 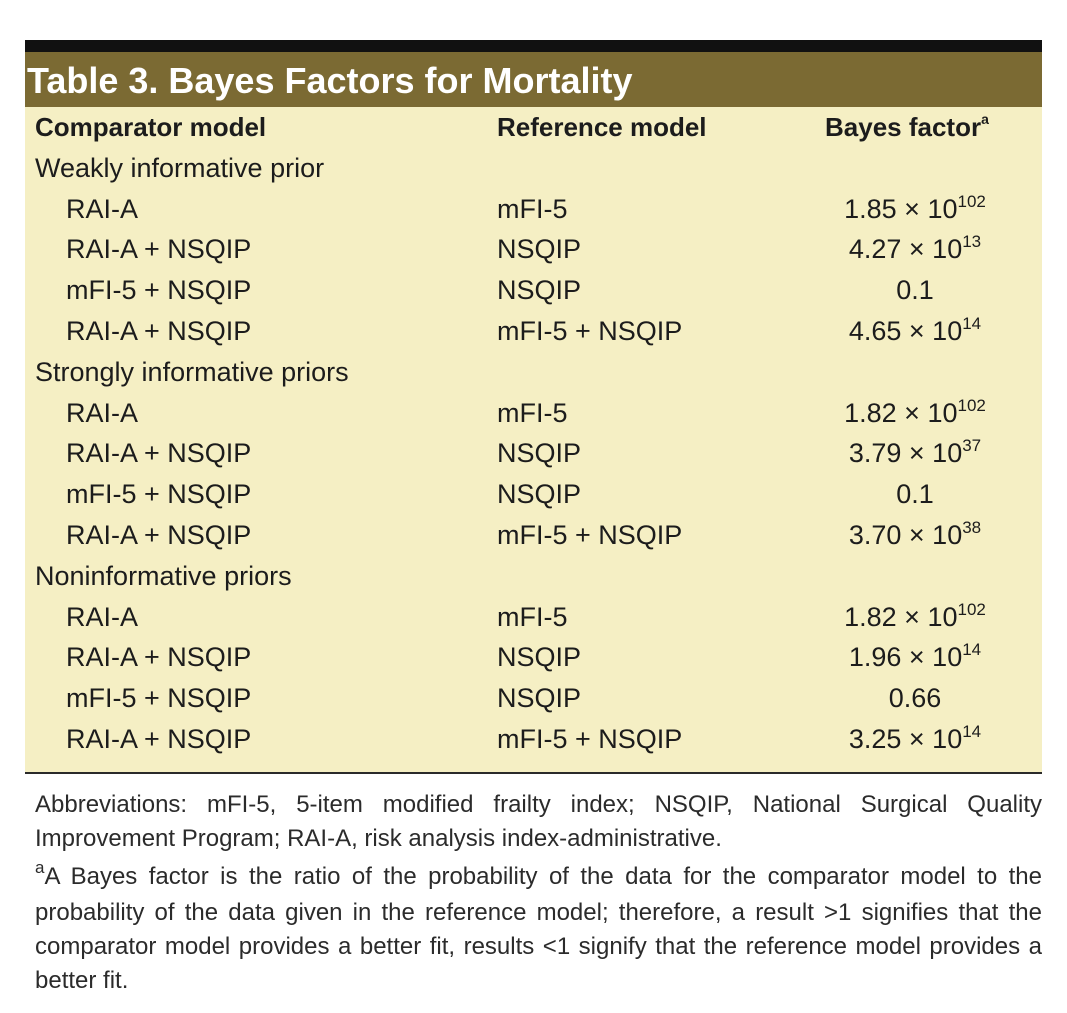 I want to click on table-row: RAI-A + NSQIP NSQIP 4.27 × 1013, so click(x=533, y=249).